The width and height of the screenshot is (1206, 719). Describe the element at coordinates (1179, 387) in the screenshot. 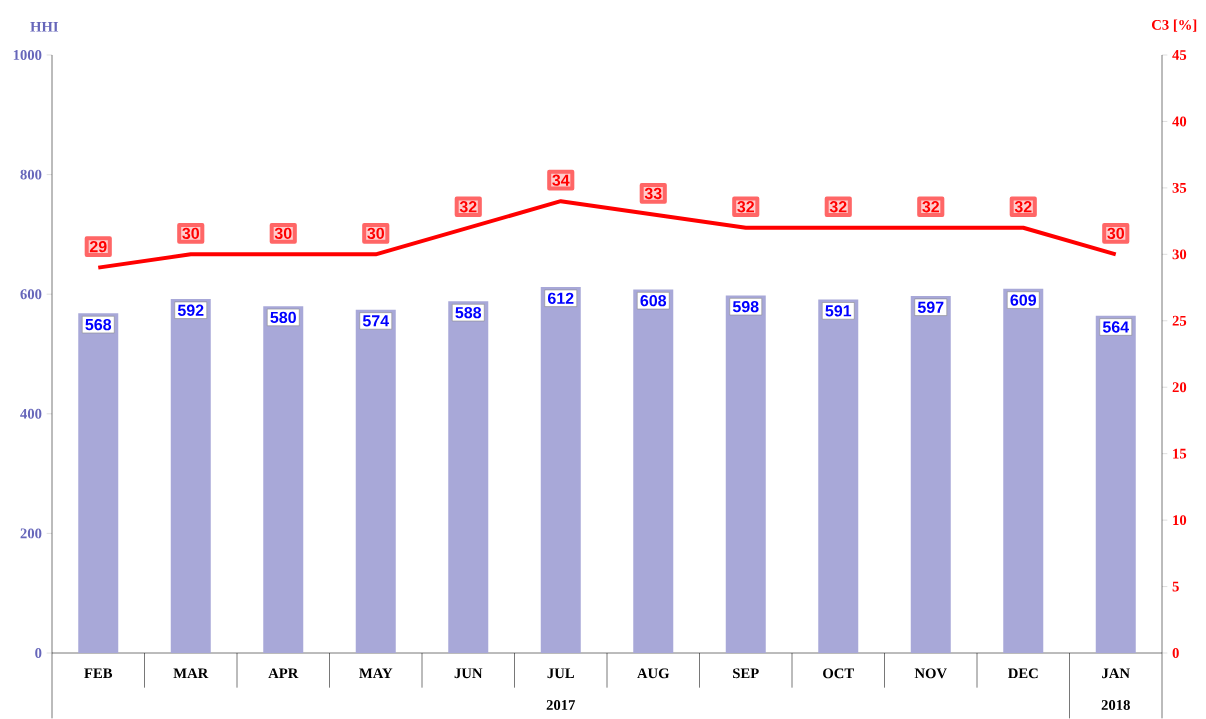

I see `y2-tick-label: 20` at that location.